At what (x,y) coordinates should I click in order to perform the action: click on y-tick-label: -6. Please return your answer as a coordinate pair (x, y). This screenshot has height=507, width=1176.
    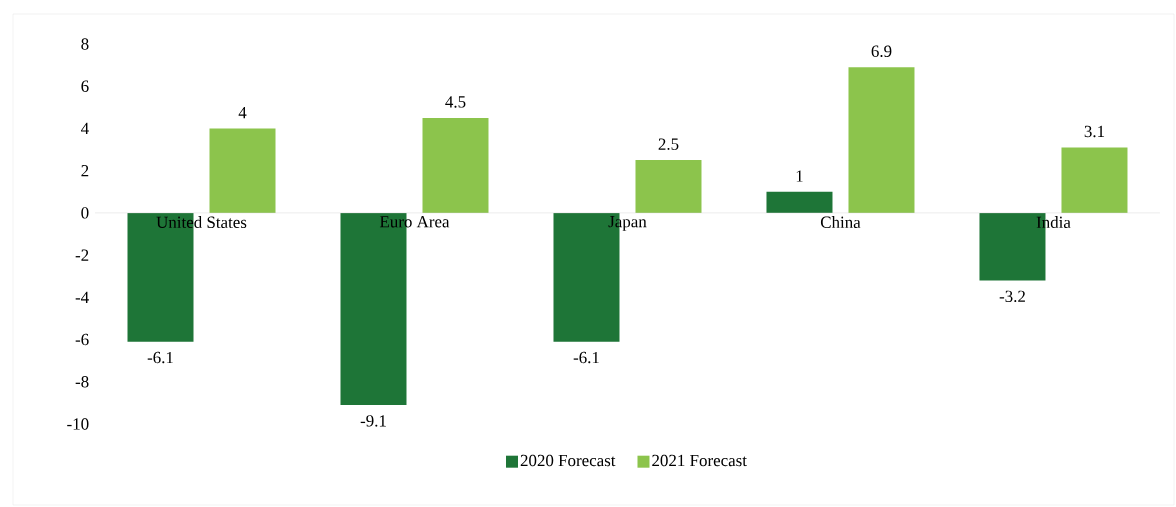
    Looking at the image, I should click on (82, 339).